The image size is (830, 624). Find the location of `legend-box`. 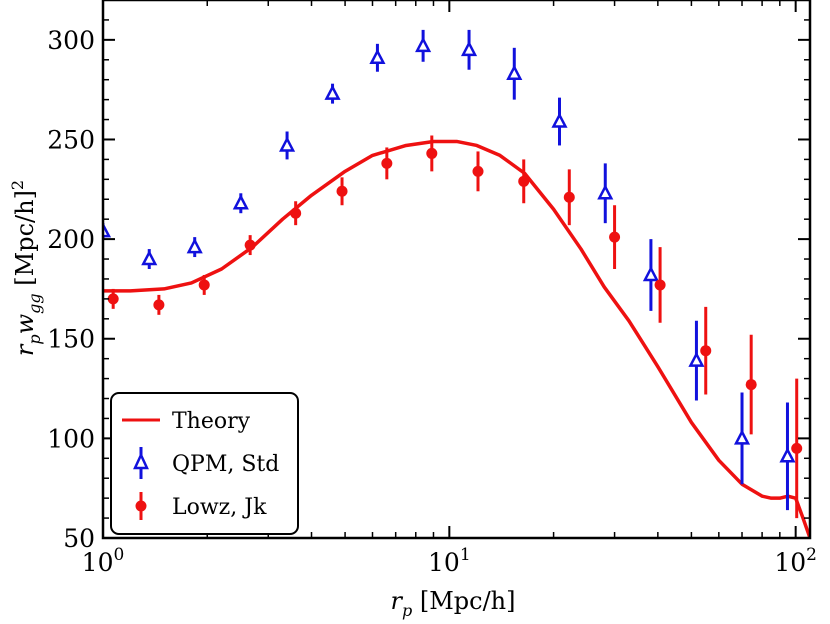

legend-box is located at coordinates (204, 463).